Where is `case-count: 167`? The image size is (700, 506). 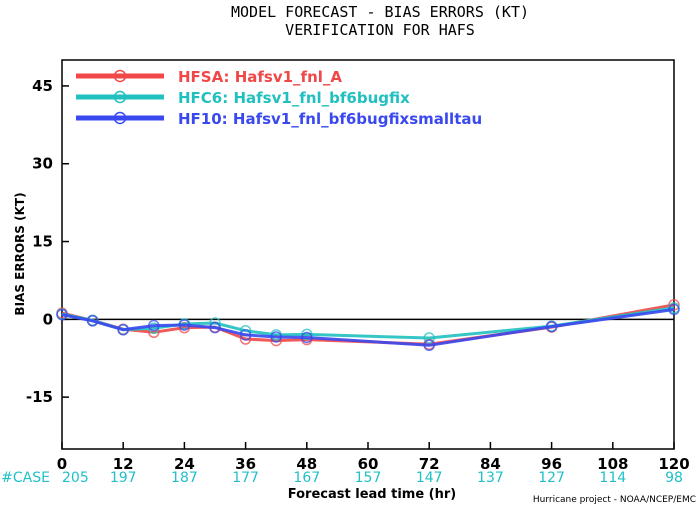
case-count: 167 is located at coordinates (306, 478).